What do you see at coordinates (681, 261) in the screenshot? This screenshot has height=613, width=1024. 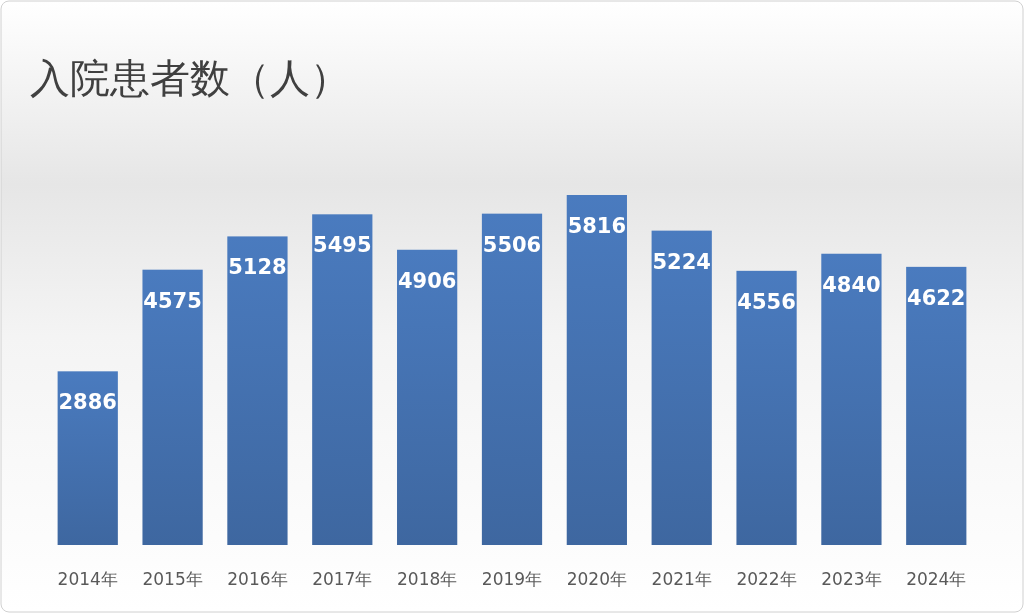 I see `data-label: 5224` at bounding box center [681, 261].